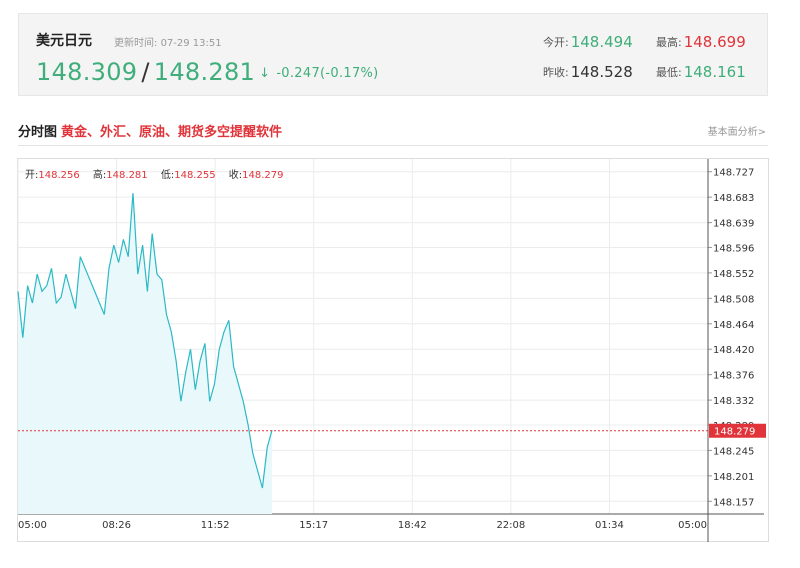 The image size is (800, 568). I want to click on divider, so click(393, 145).